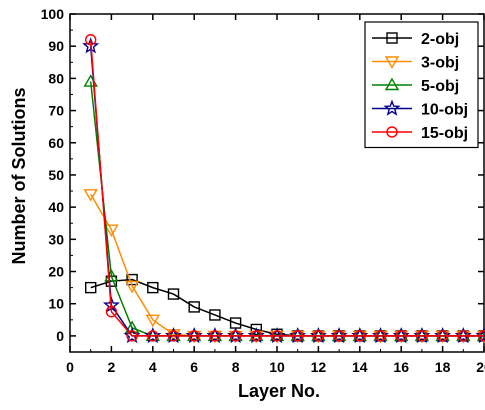  What do you see at coordinates (70, 367) in the screenshot?
I see `x-tick-label: 0` at bounding box center [70, 367].